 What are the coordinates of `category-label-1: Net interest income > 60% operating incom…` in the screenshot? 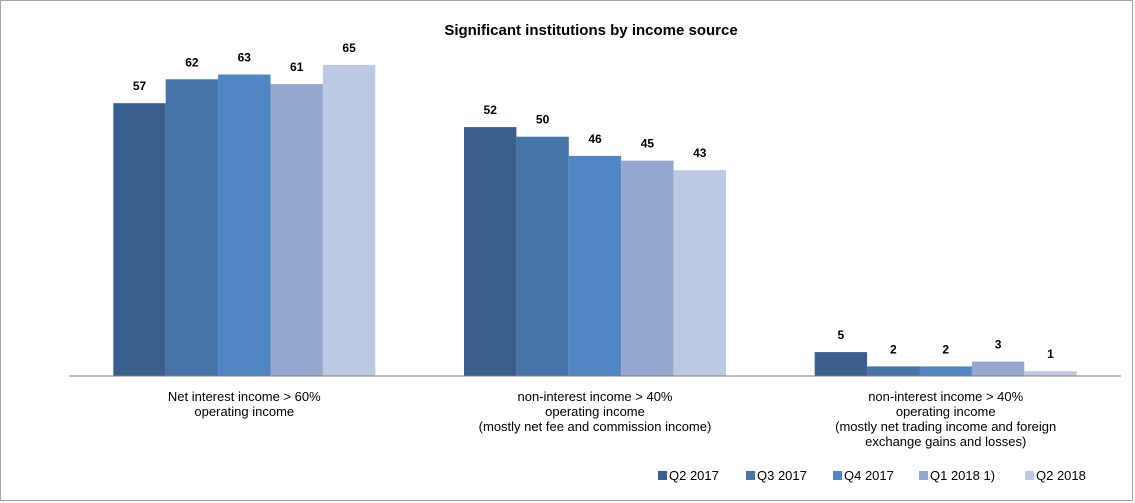 It's located at (244, 404).